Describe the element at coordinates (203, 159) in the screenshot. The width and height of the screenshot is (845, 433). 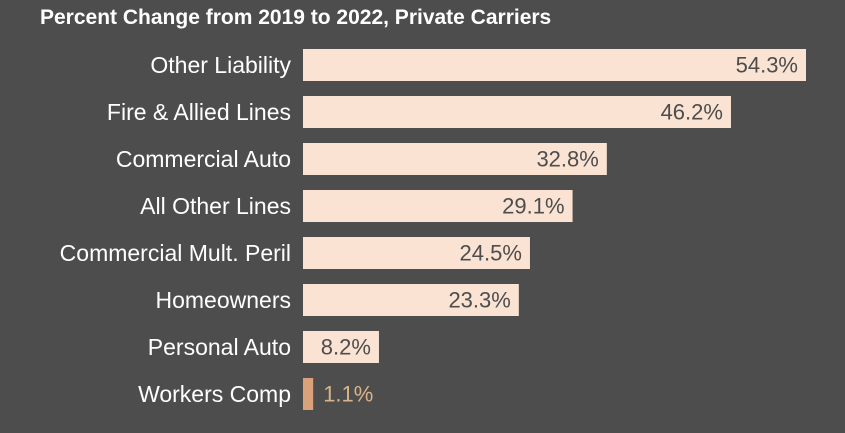
I see `category-label: Commercial Auto` at that location.